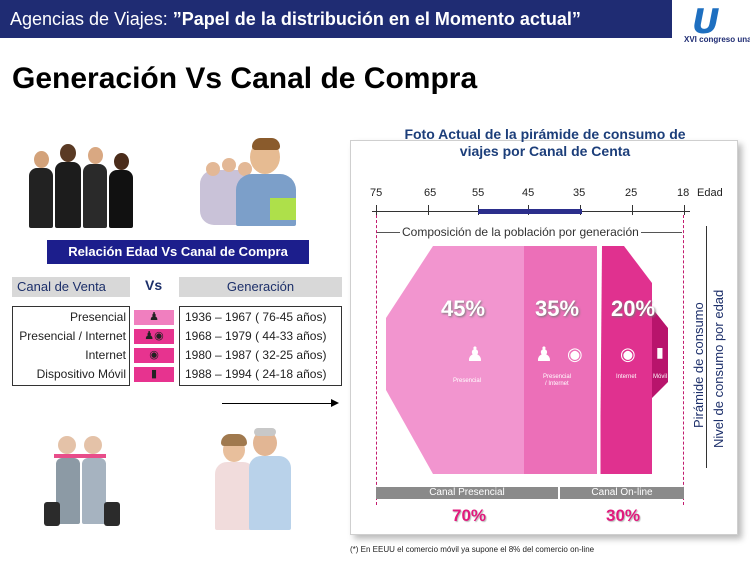 The width and height of the screenshot is (750, 563). Describe the element at coordinates (706, 22) in the screenshot. I see `logo-mark: U` at that location.